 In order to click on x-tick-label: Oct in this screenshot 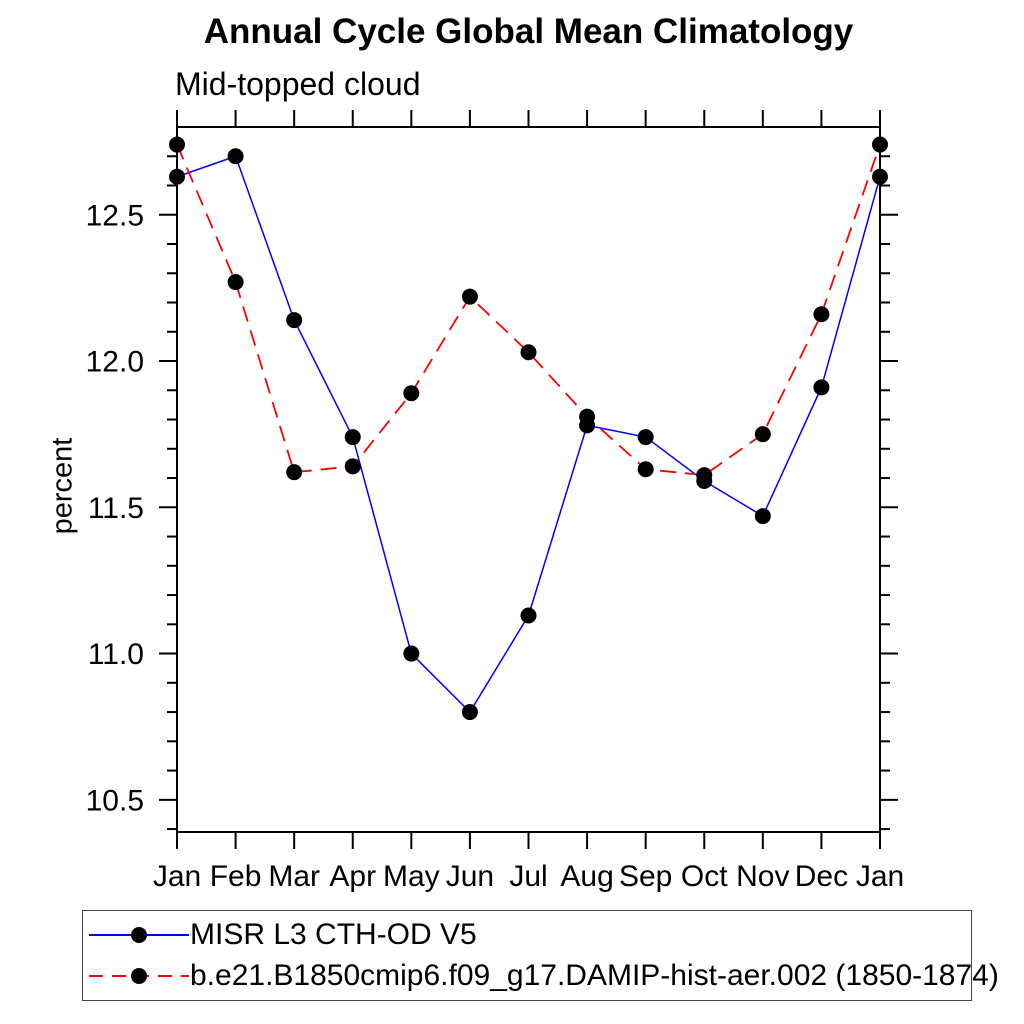, I will do `click(704, 876)`.